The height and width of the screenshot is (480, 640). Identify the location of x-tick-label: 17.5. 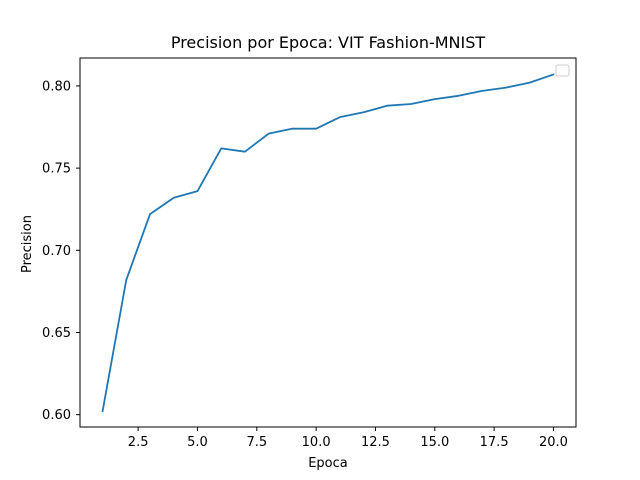
(494, 442).